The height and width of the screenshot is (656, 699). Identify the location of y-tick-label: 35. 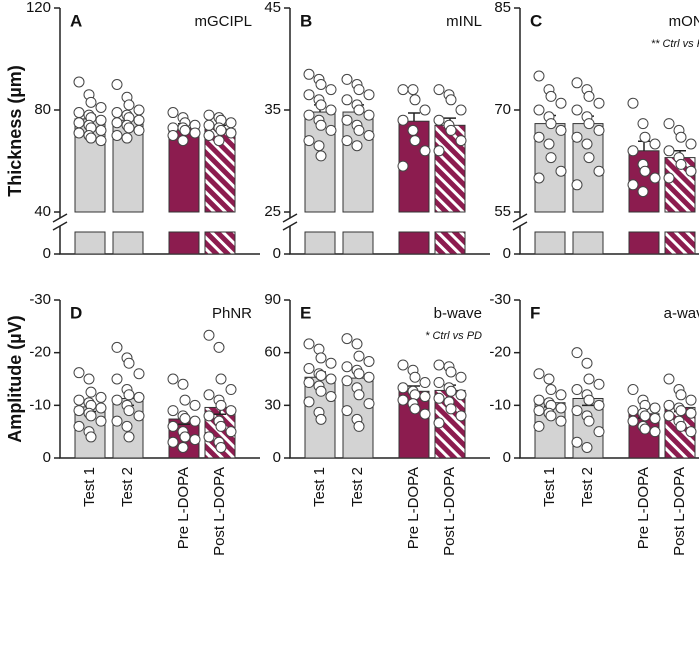
(272, 109).